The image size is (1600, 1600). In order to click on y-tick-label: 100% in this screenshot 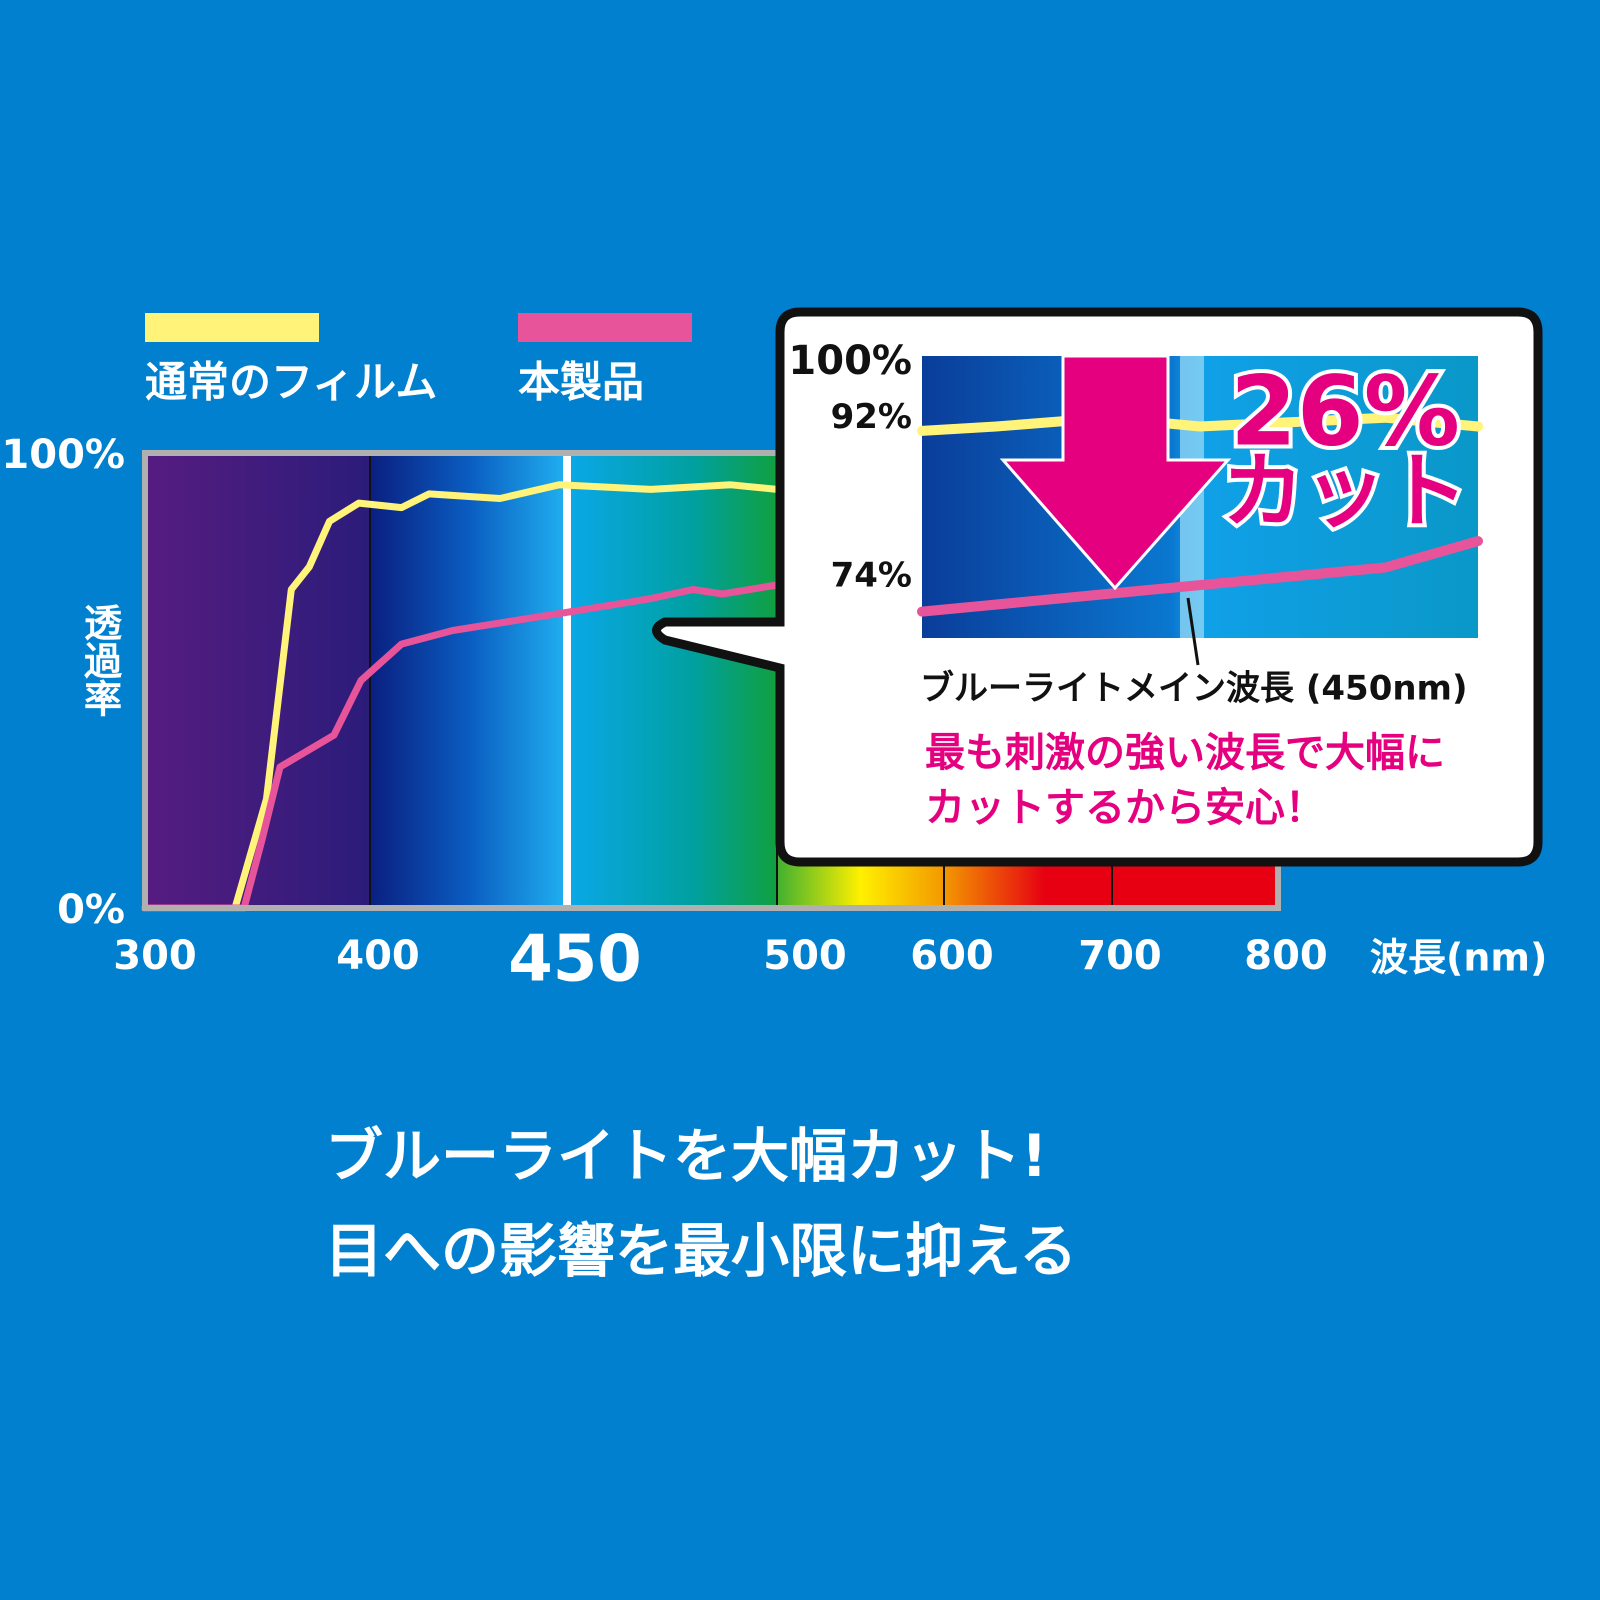, I will do `click(63, 455)`.